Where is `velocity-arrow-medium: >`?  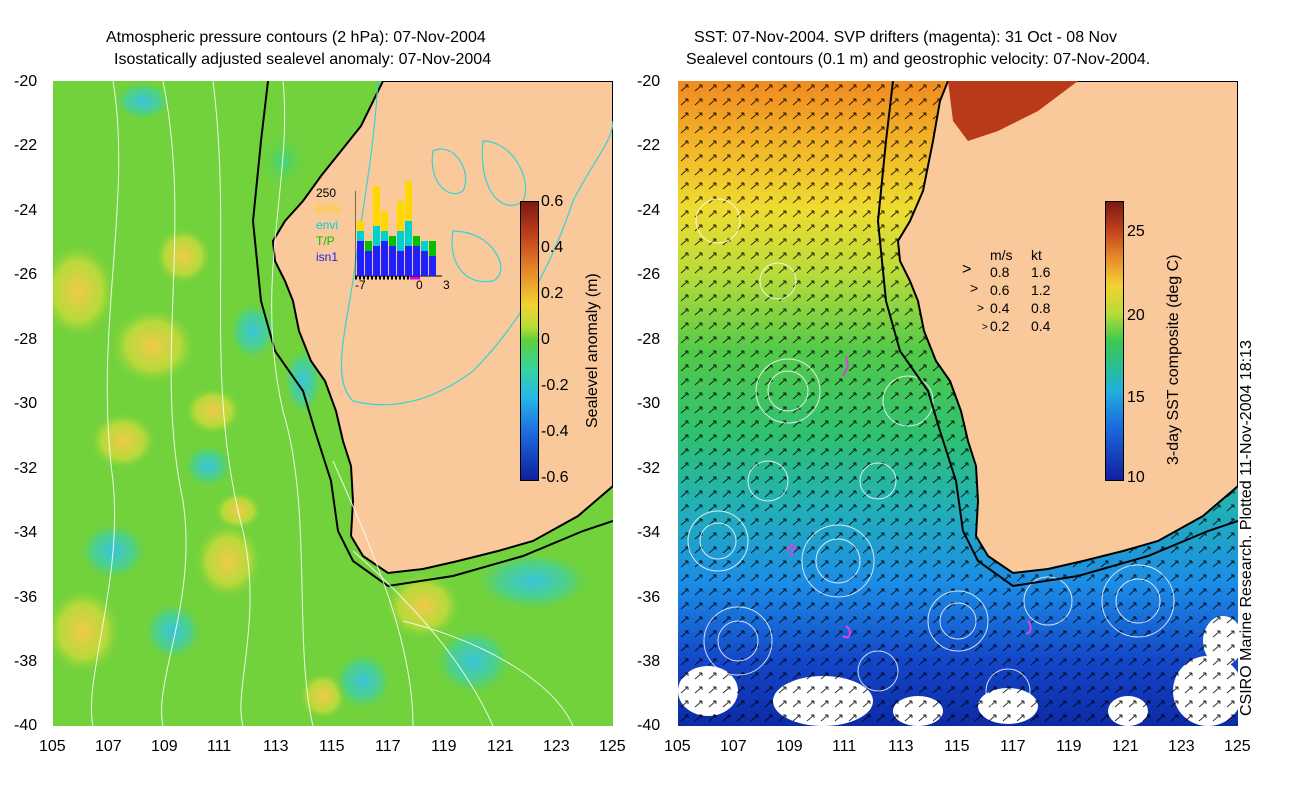 velocity-arrow-medium: > is located at coordinates (974, 288).